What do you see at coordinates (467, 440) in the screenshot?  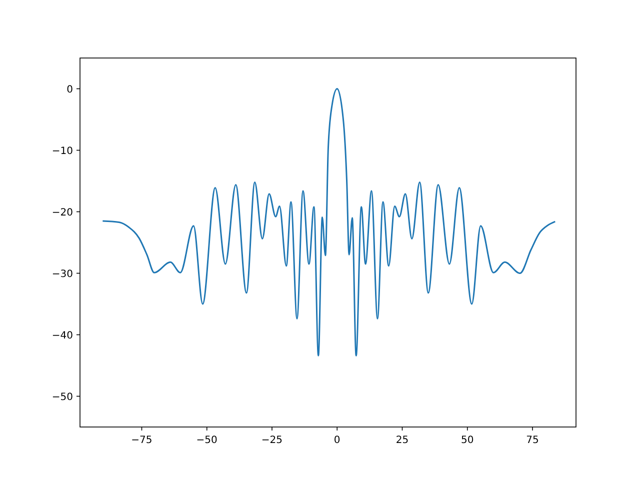 I see `x-tick-label: 50` at bounding box center [467, 440].